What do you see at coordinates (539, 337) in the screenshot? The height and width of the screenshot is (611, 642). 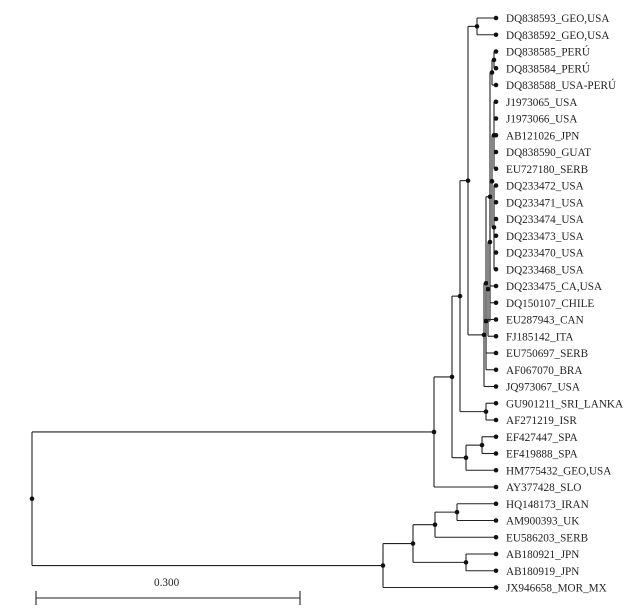 I see `leaf-label: FJ185142_ITA` at bounding box center [539, 337].